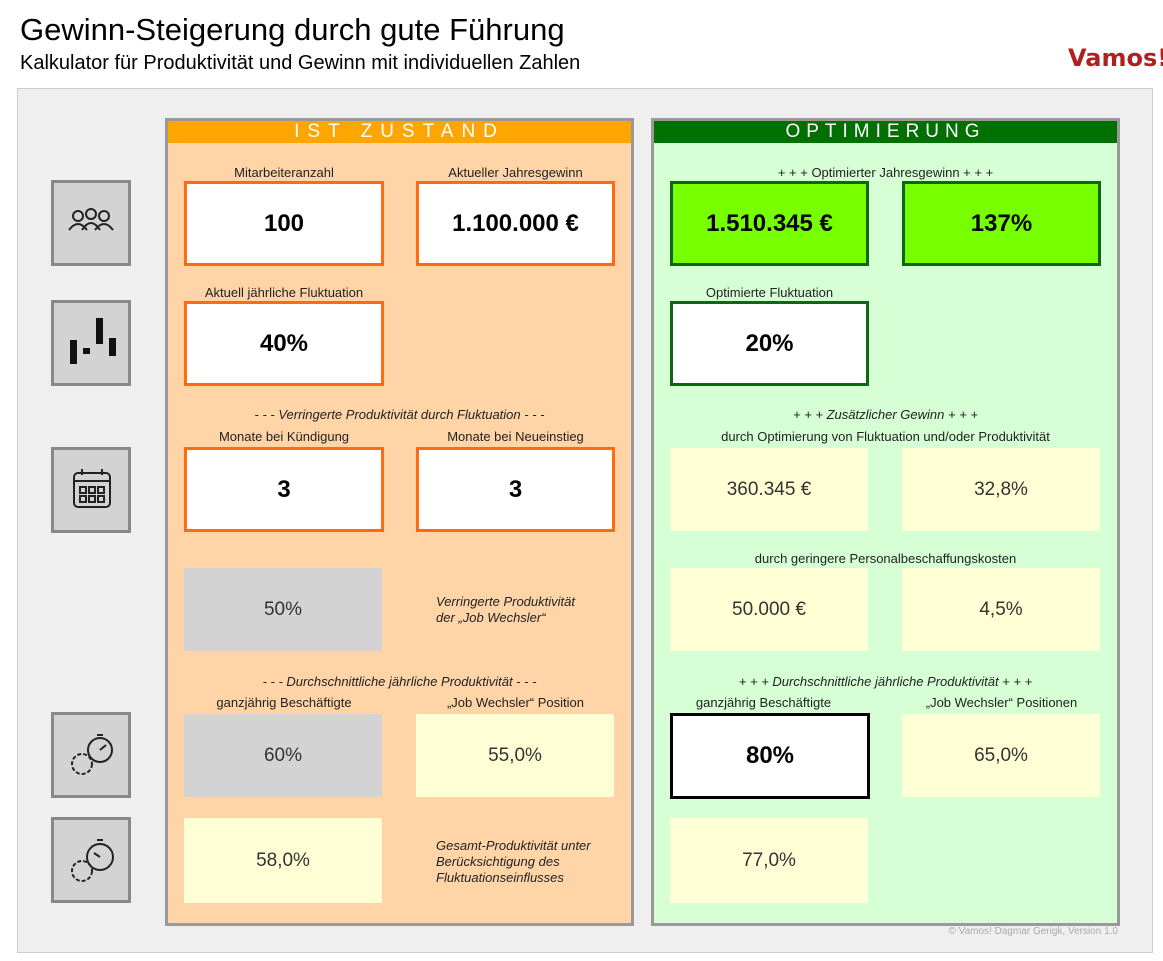 The height and width of the screenshot is (961, 1163). I want to click on result-cell: 50%, so click(283, 609).